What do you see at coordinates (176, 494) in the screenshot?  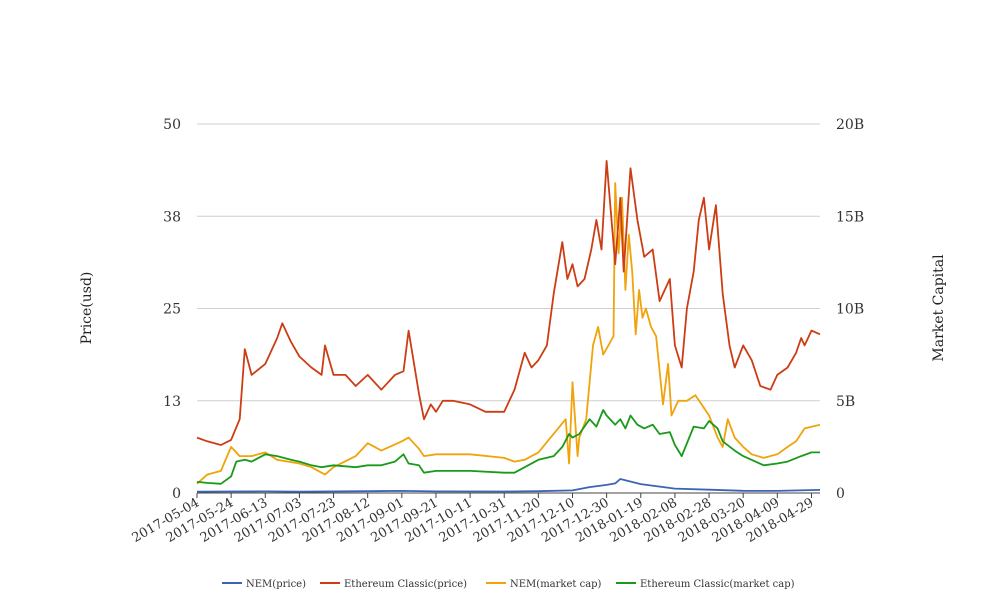 I see `y-left-tick-label: 0` at bounding box center [176, 494].